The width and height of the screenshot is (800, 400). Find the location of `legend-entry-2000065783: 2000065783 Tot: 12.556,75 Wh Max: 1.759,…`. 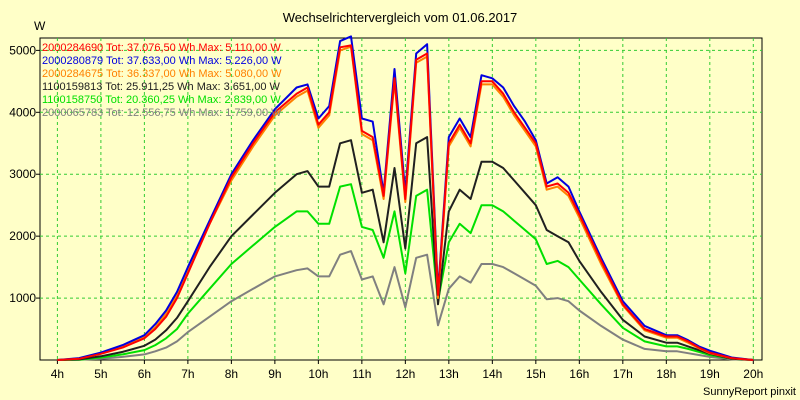

legend-entry-2000065783: 2000065783 Tot: 12.556,75 Wh Max: 1.759,… is located at coordinates (162, 113).